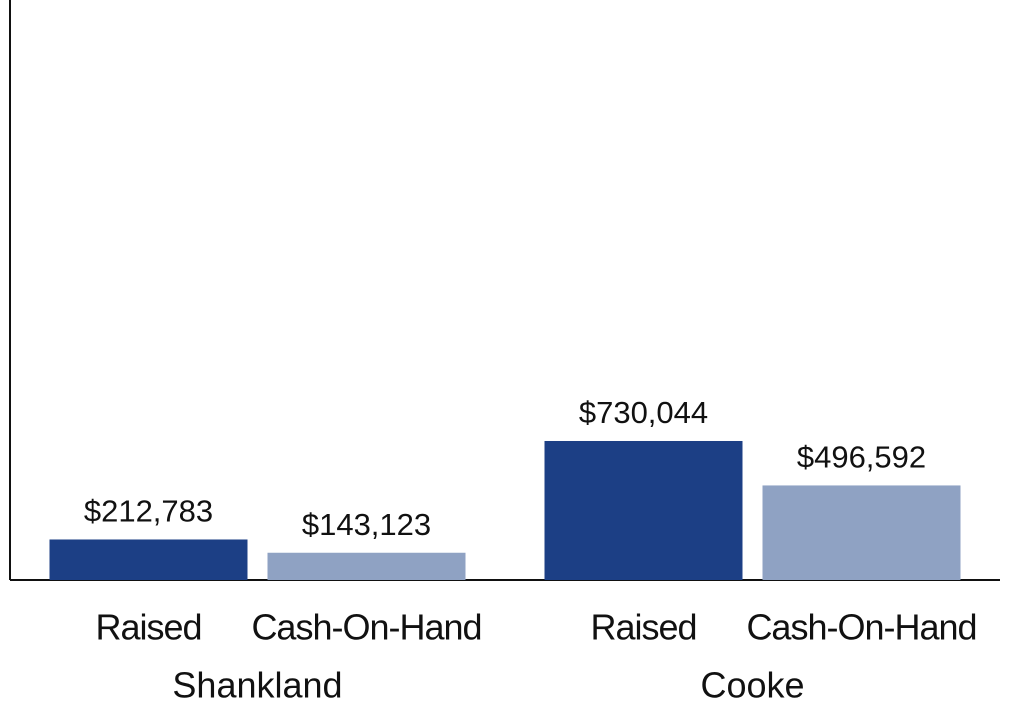 The width and height of the screenshot is (1012, 710). What do you see at coordinates (861, 457) in the screenshot?
I see `value-label: $496,592` at bounding box center [861, 457].